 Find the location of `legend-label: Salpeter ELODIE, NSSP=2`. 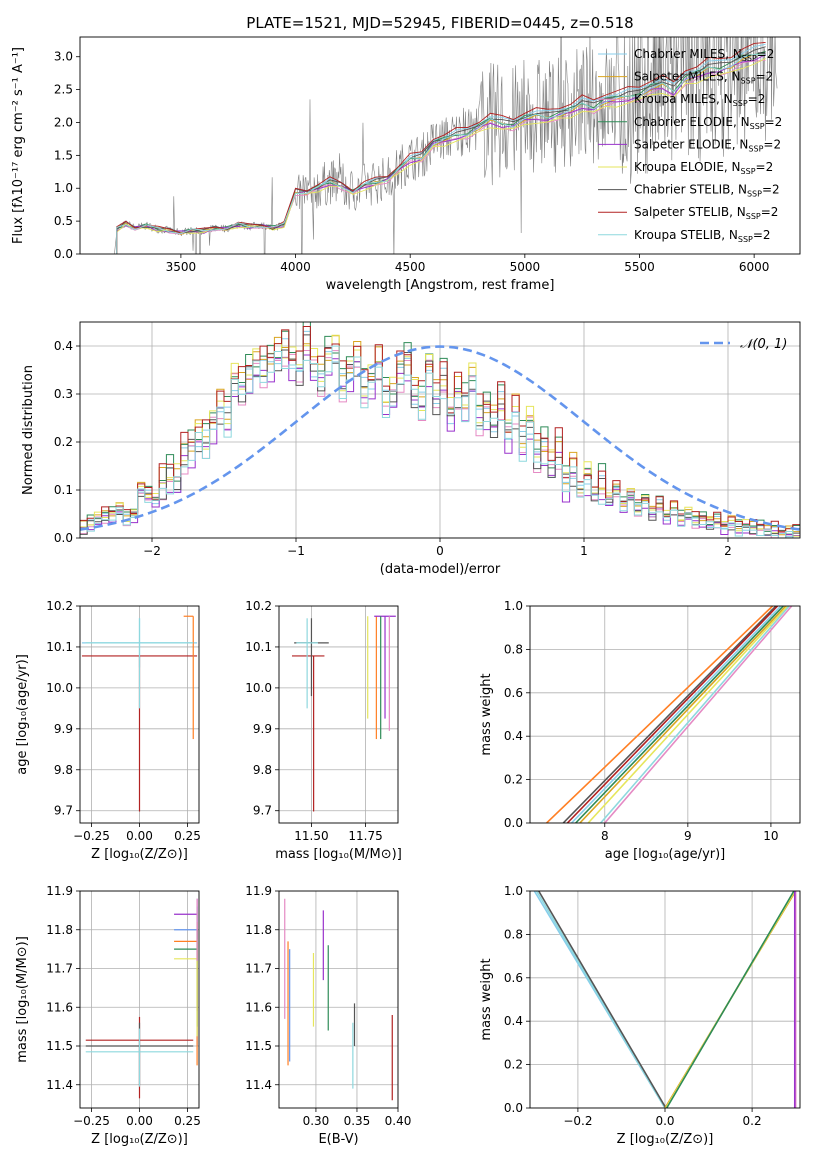

legend-label: Salpeter ELODIE, NSSP=2 is located at coordinates (707, 145).